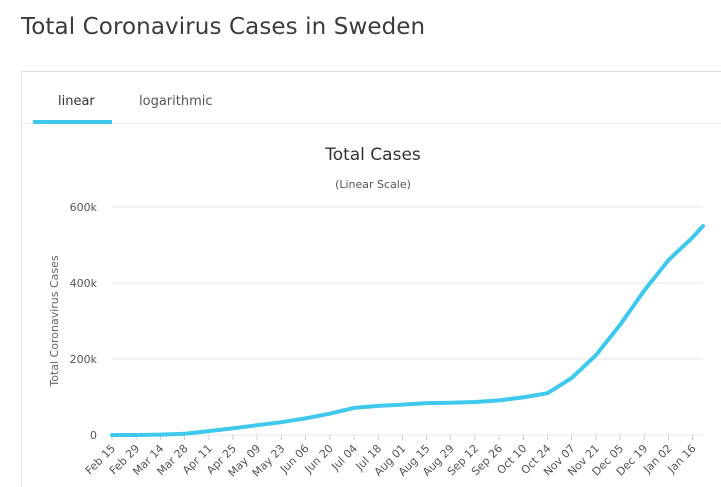 This screenshot has height=487, width=721. I want to click on y-axis-label: Total Coronavirus Cases, so click(54, 321).